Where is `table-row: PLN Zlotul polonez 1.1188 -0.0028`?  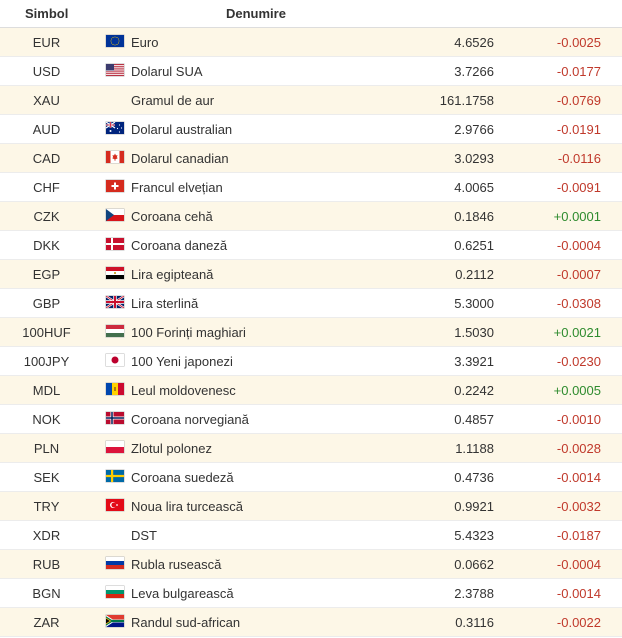 table-row: PLN Zlotul polonez 1.1188 -0.0028 is located at coordinates (311, 448).